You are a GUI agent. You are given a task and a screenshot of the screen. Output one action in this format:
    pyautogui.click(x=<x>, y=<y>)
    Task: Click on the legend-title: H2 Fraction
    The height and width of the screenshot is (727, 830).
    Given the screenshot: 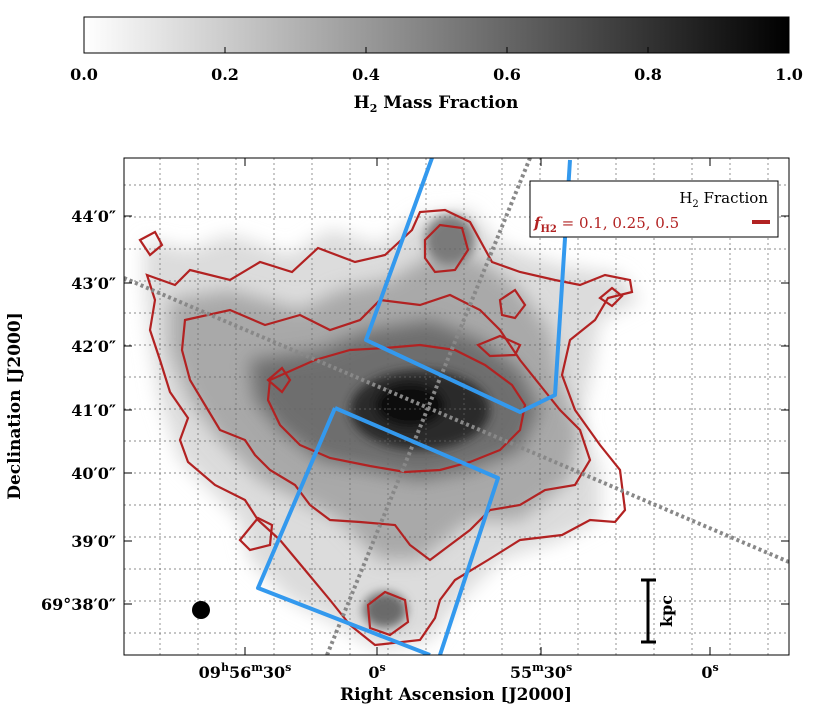 What is the action you would take?
    pyautogui.click(x=723, y=199)
    